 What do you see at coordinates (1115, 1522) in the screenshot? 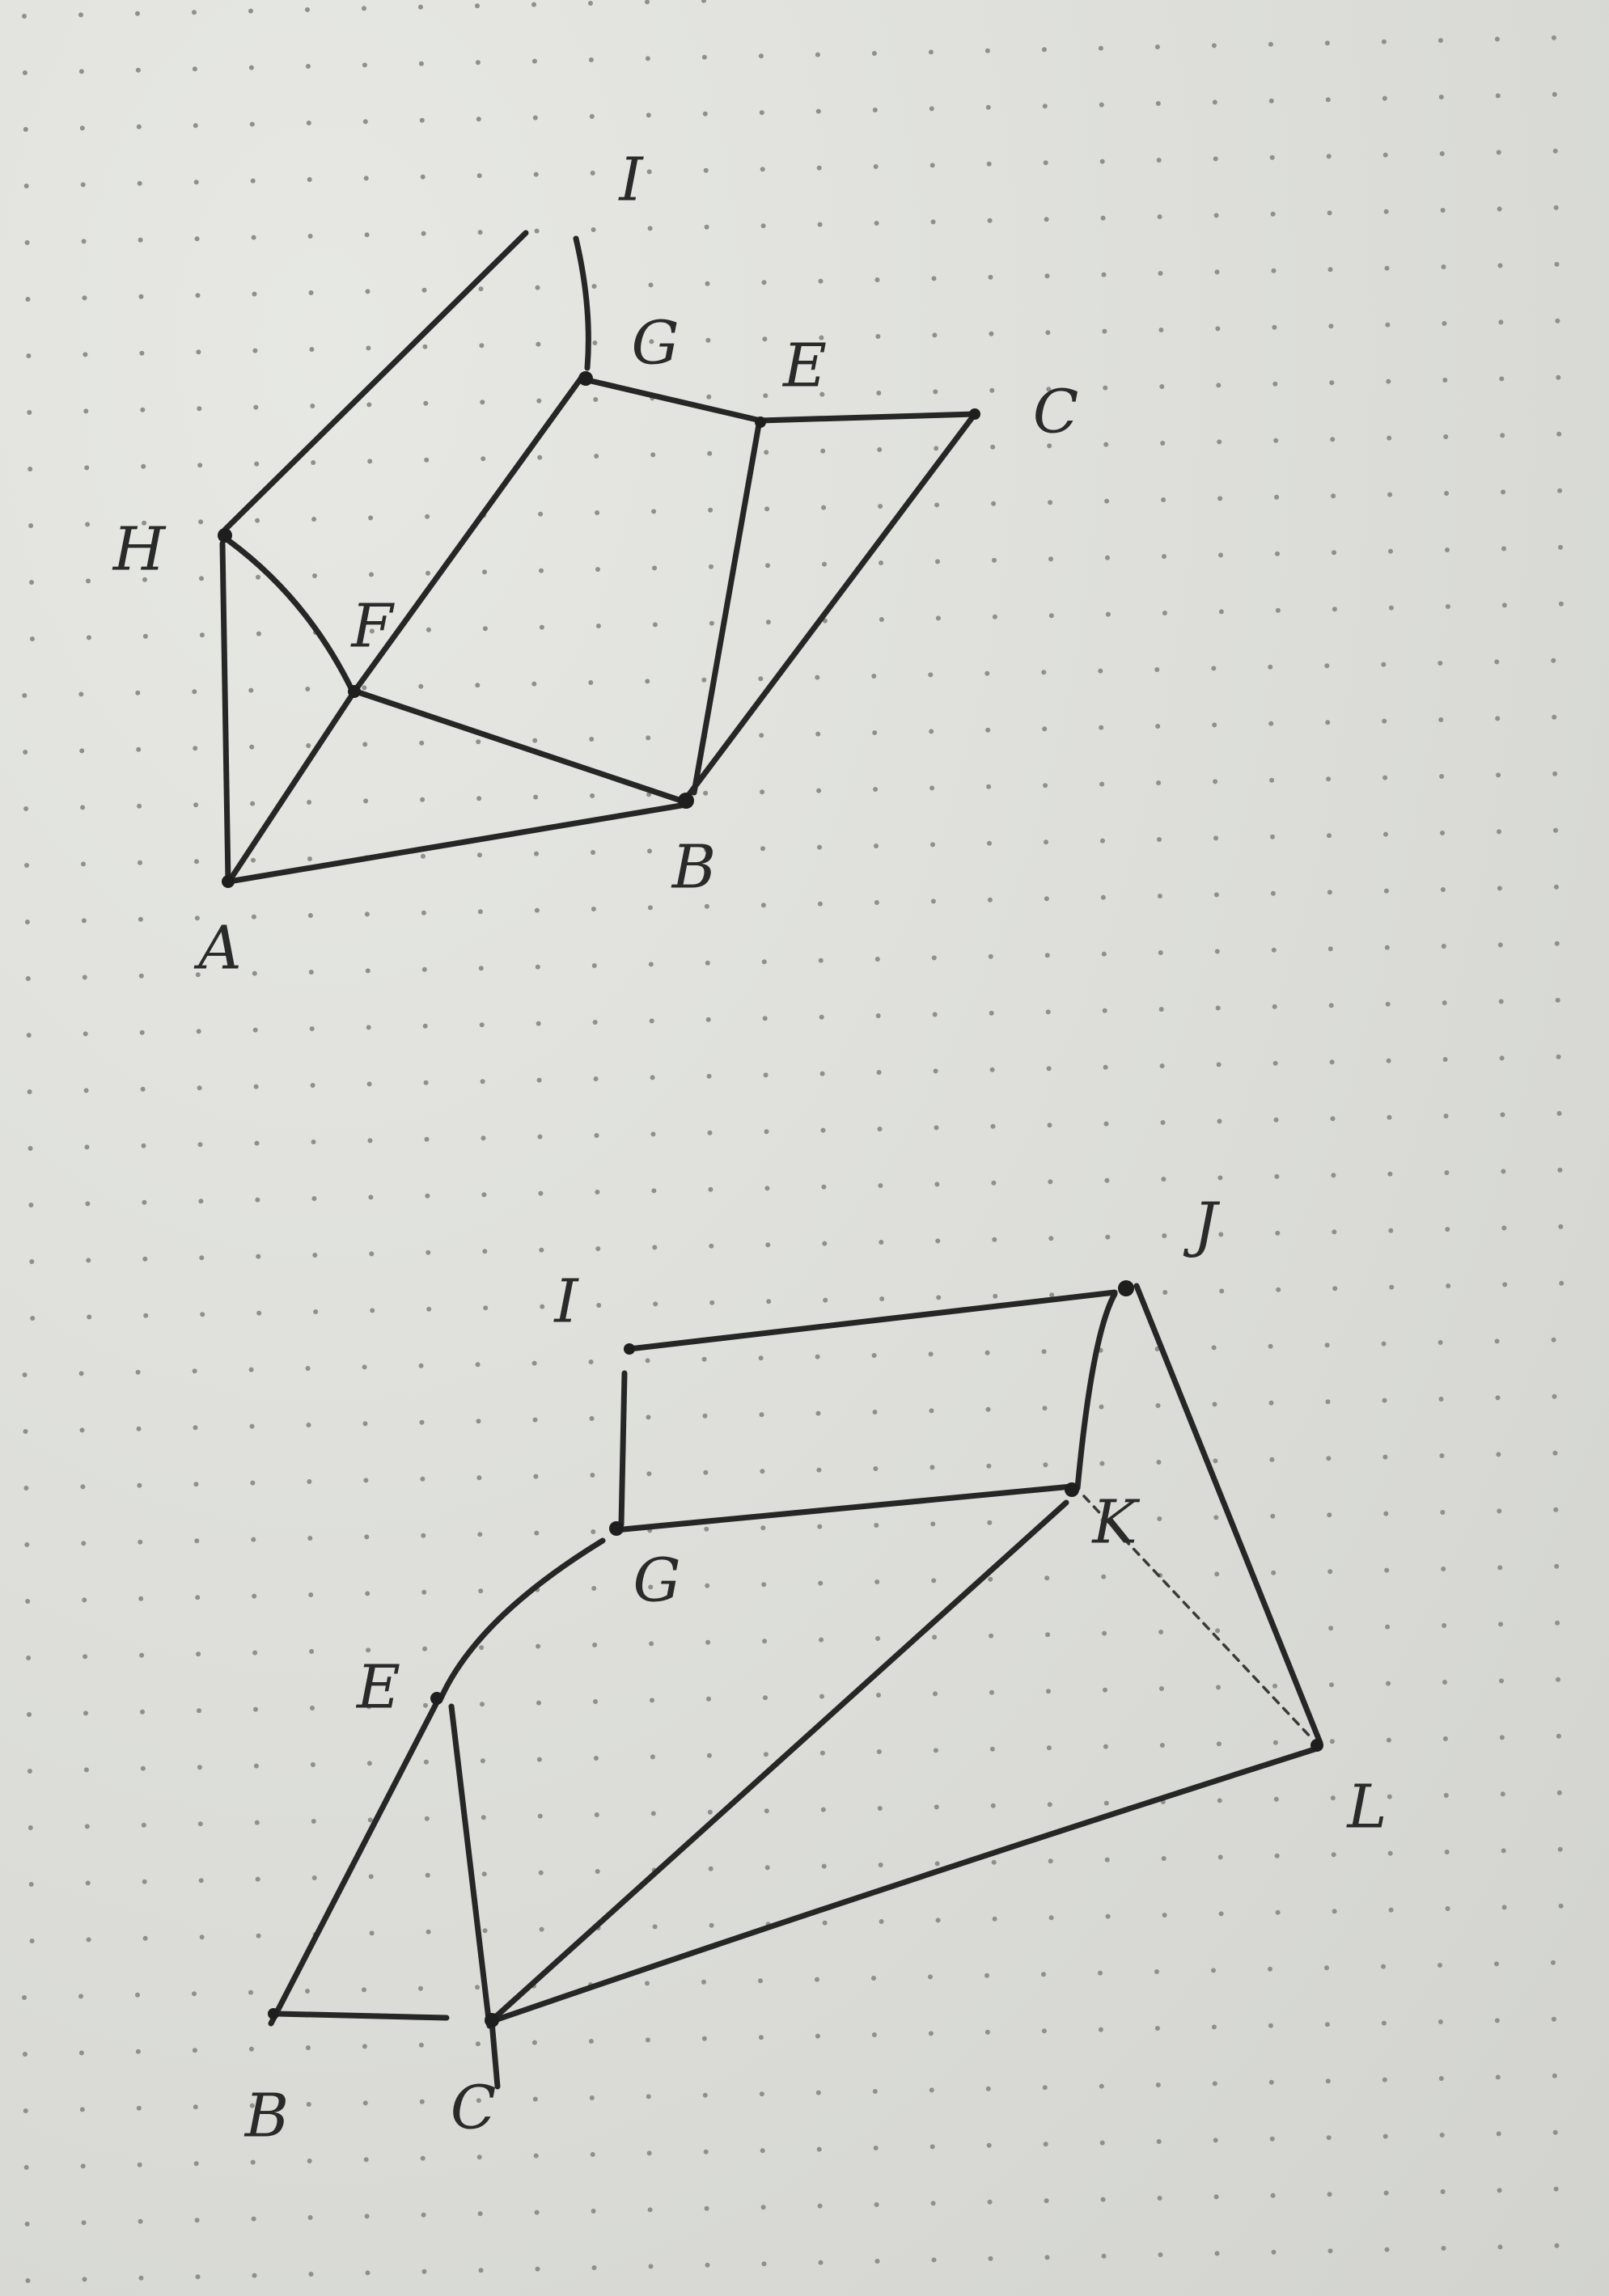
I see `lower-label-K: K` at bounding box center [1115, 1522].